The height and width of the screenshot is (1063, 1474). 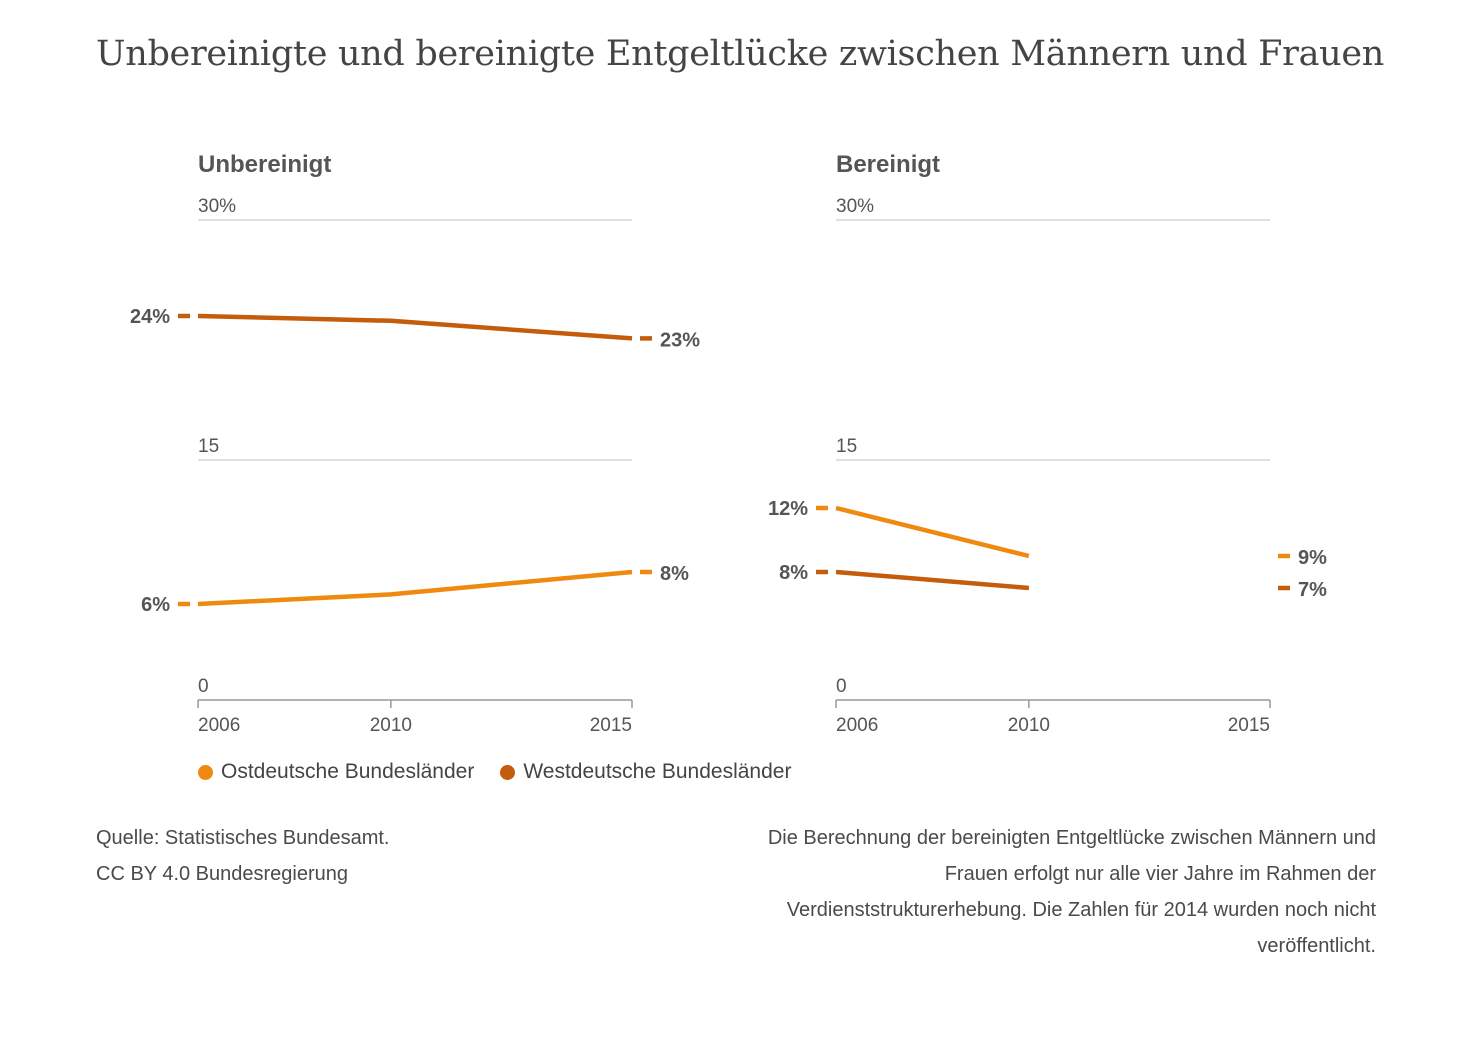 I want to click on legend-item-ost: Ostdeutsche Bundesländer, so click(x=336, y=772).